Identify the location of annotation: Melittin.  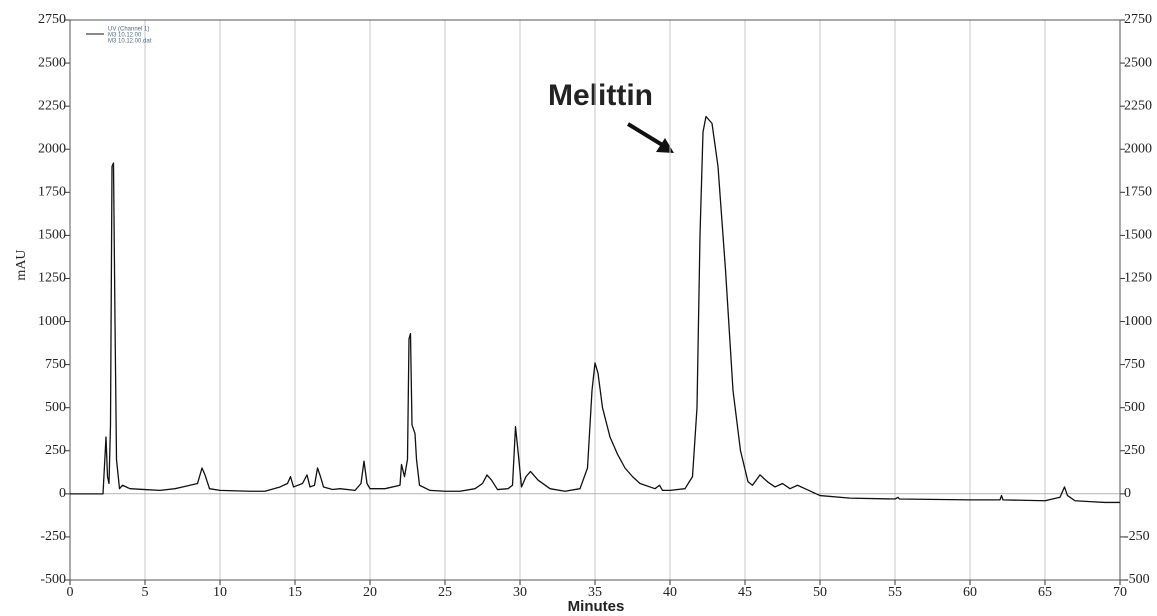
(600, 95).